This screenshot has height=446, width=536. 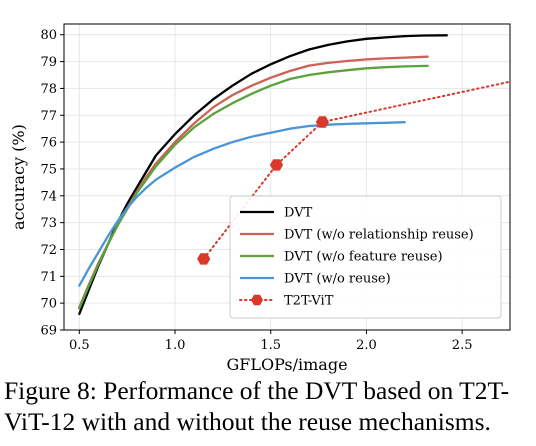 What do you see at coordinates (462, 345) in the screenshot?
I see `x-tick-label: 2.5` at bounding box center [462, 345].